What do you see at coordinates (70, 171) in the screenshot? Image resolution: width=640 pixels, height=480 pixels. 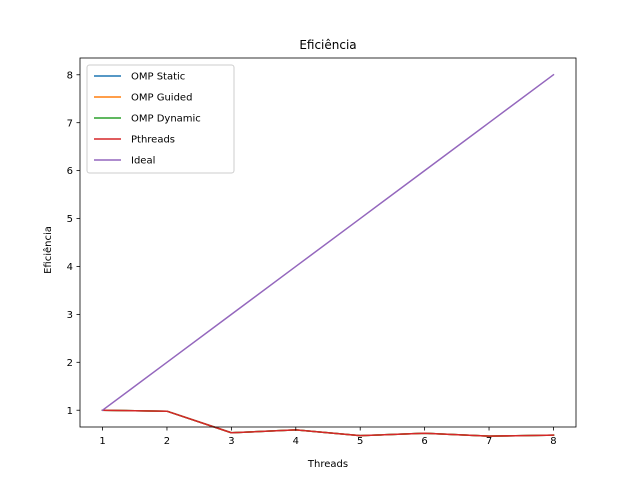 I see `y-tick-label: 6` at bounding box center [70, 171].